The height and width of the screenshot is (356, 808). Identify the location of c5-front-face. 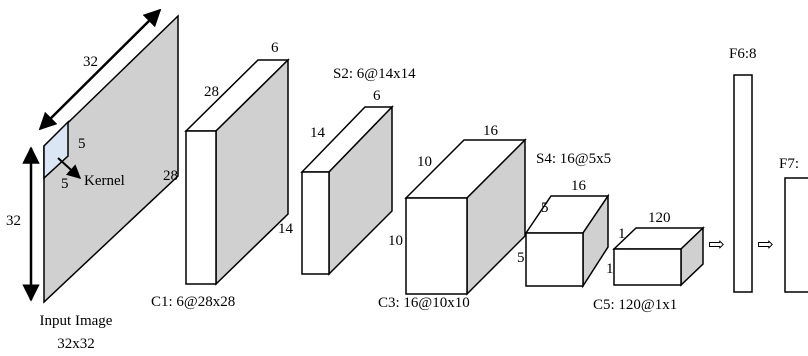
(647, 267).